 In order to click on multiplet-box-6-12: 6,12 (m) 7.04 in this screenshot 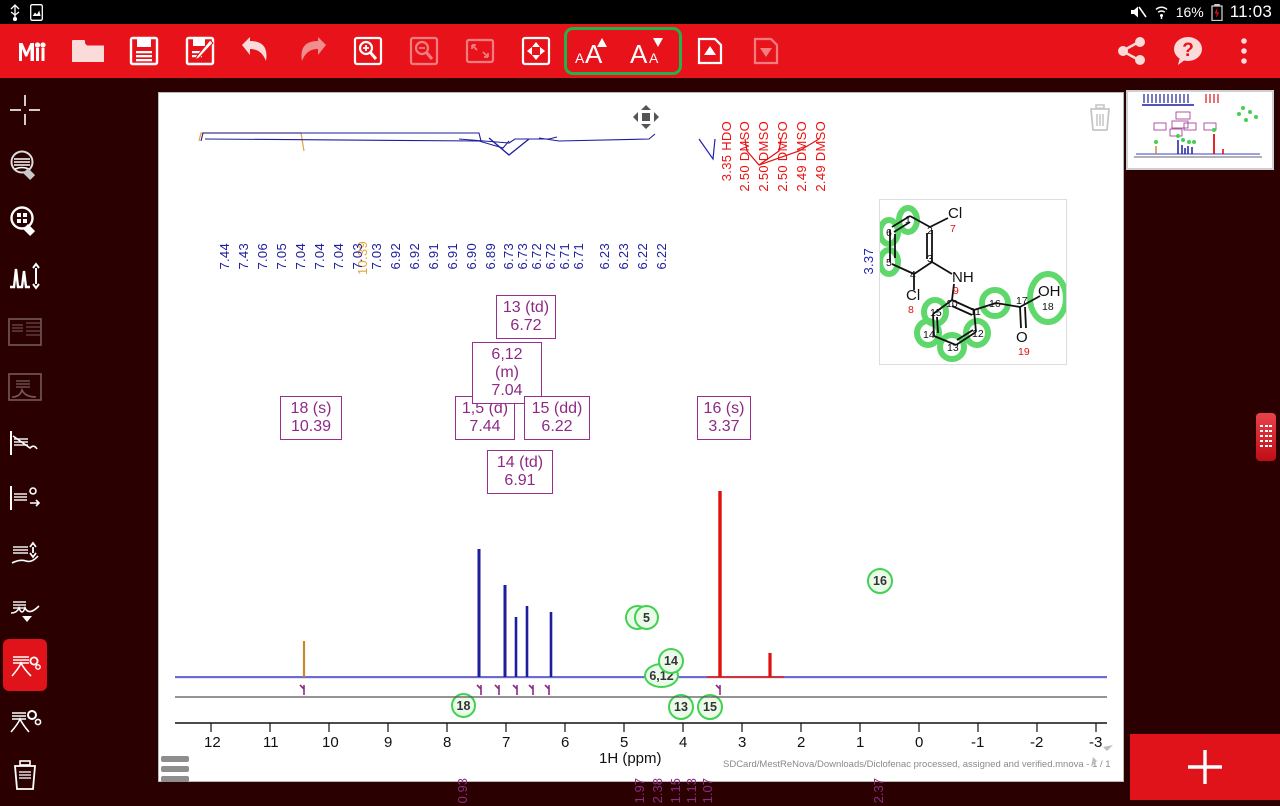, I will do `click(507, 373)`.